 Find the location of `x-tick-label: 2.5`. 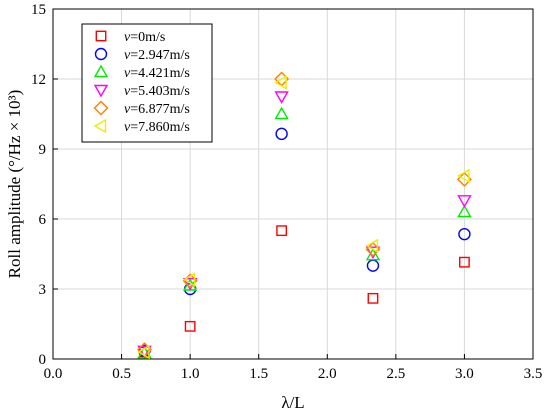

x-tick-label: 2.5 is located at coordinates (395, 374).